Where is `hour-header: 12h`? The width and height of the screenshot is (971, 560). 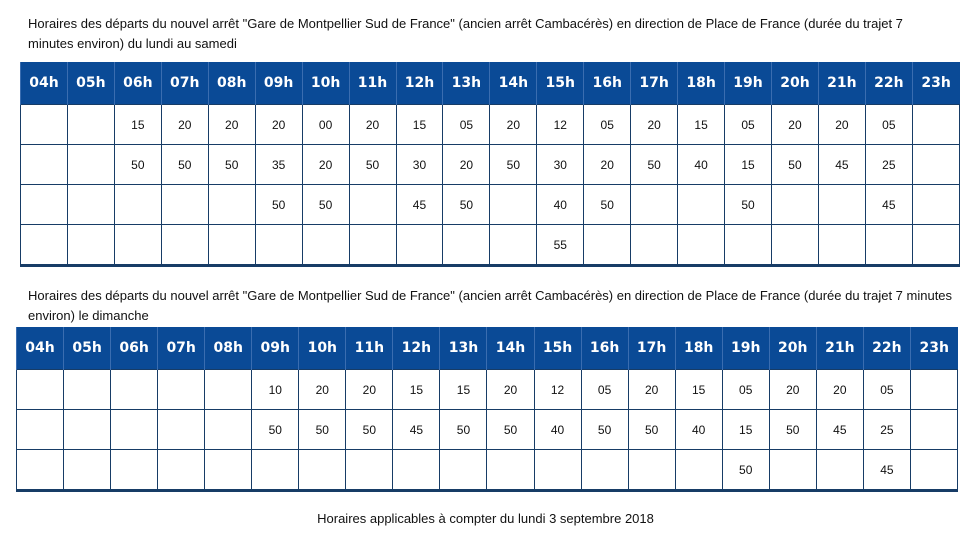
hour-header: 12h is located at coordinates (419, 83).